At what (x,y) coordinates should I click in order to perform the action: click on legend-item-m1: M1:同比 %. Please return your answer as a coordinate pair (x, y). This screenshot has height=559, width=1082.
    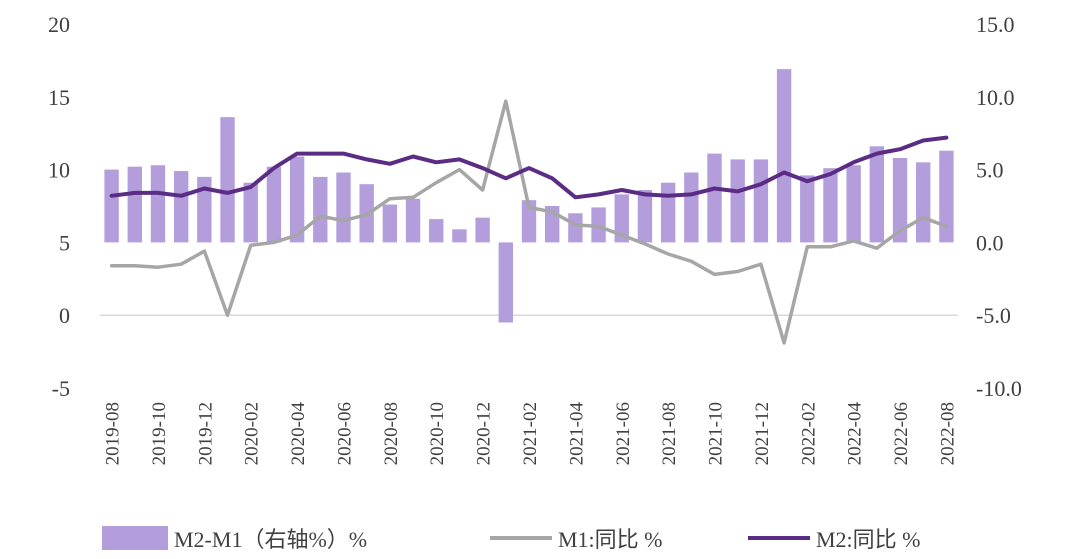
    Looking at the image, I should click on (576, 538).